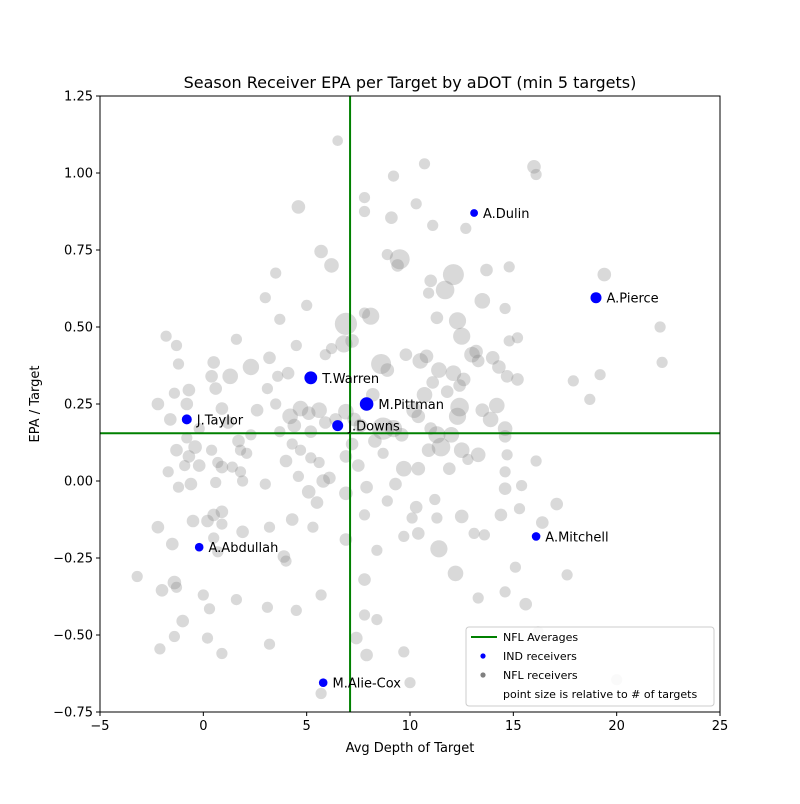 This screenshot has height=804, width=800. What do you see at coordinates (483, 675) in the screenshot?
I see `legend-marker-nfl` at bounding box center [483, 675].